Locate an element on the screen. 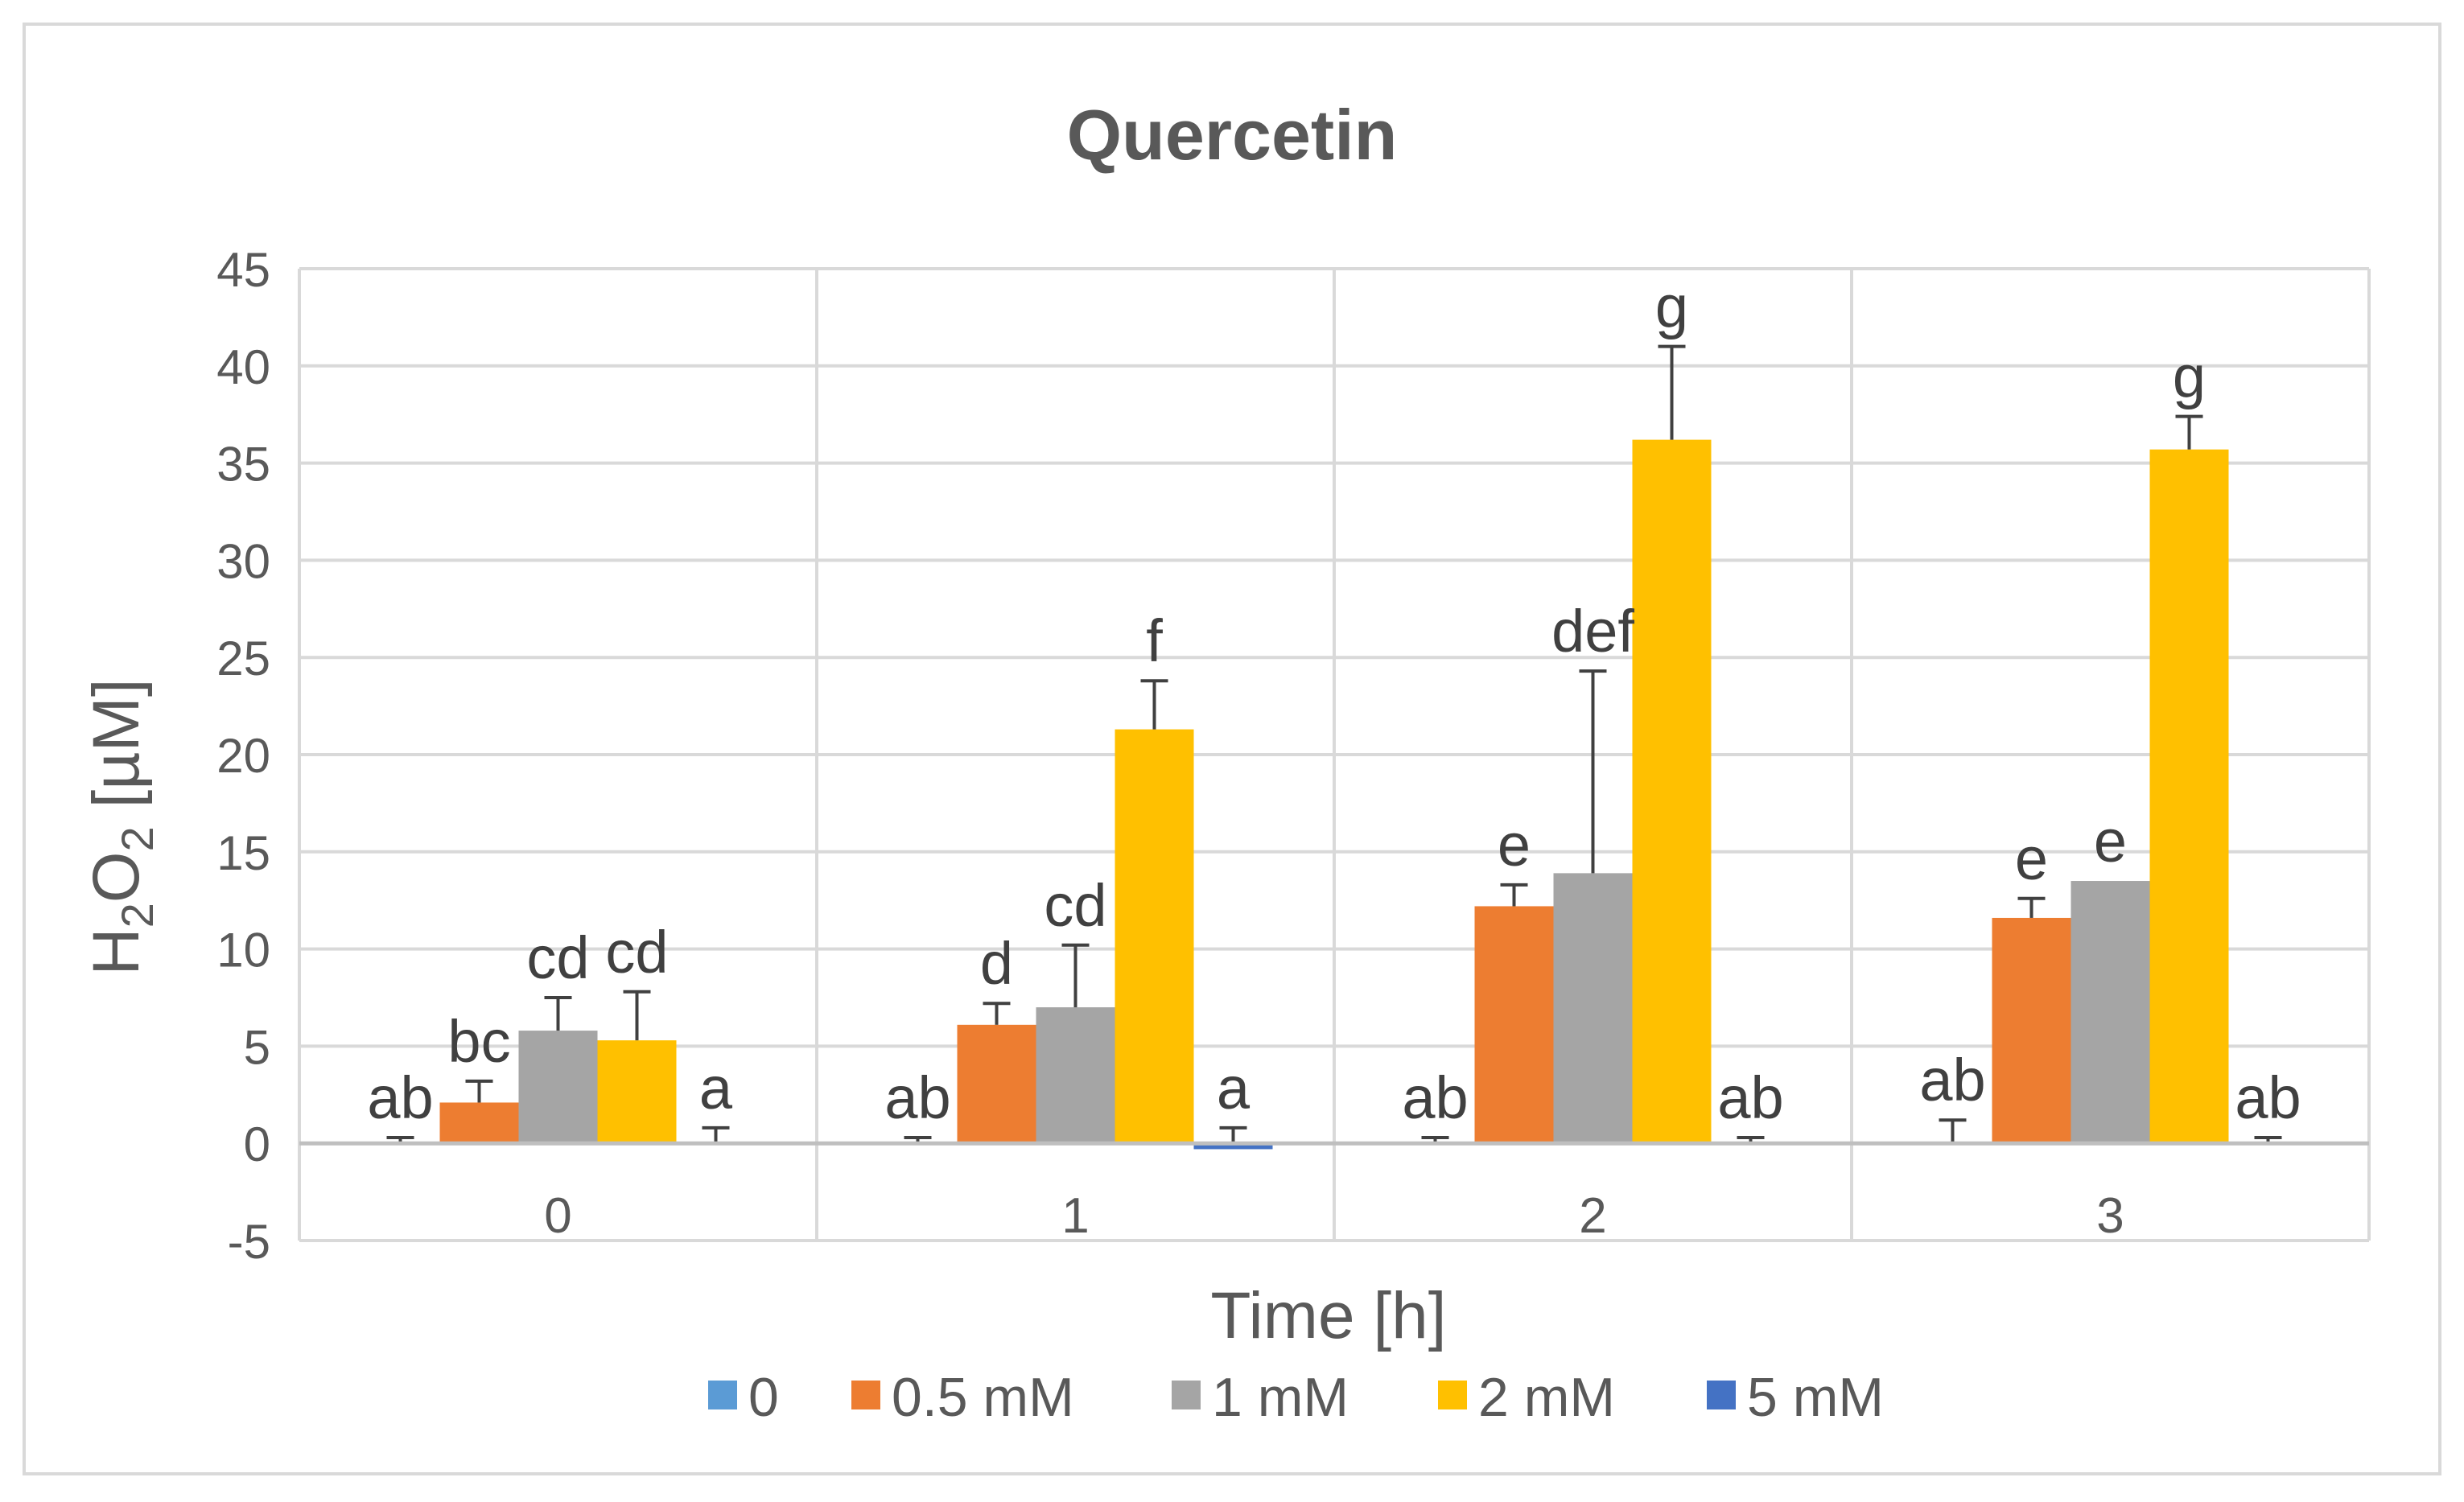 Image resolution: width=2464 pixels, height=1502 pixels. x-tick-label: 0 is located at coordinates (557, 1216).